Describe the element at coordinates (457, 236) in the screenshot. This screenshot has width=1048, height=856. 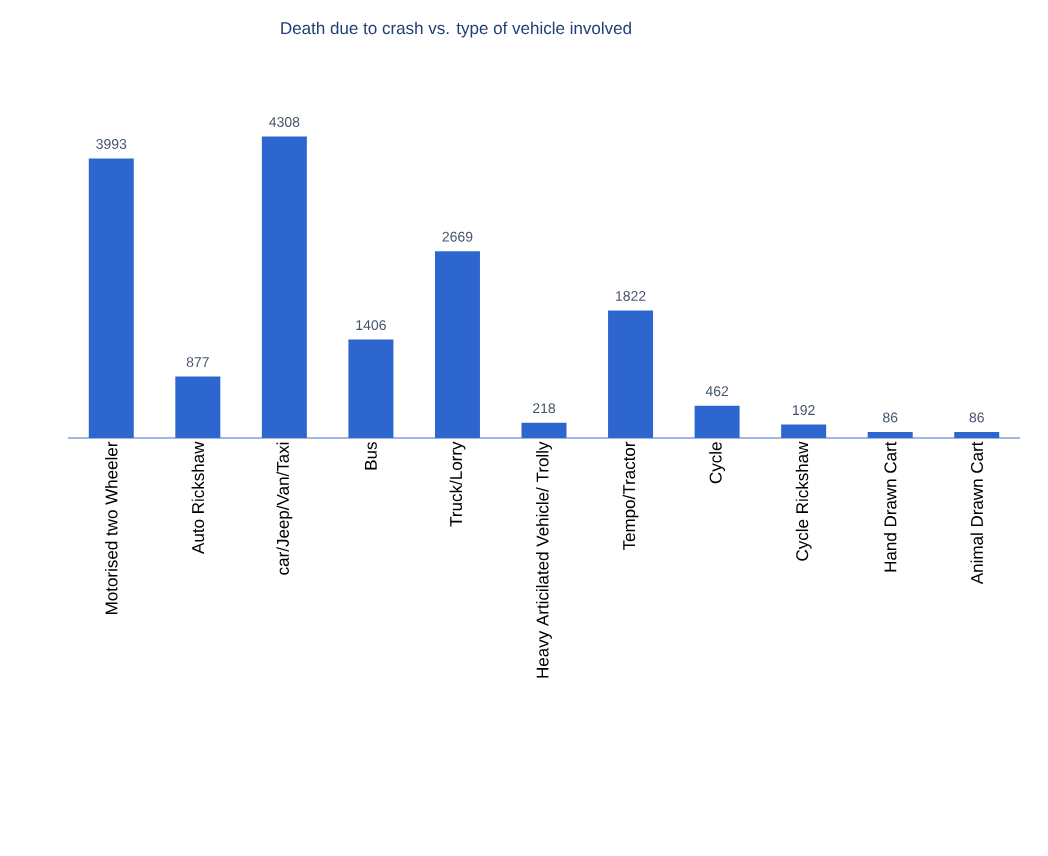
I see `data-label: 2669` at that location.